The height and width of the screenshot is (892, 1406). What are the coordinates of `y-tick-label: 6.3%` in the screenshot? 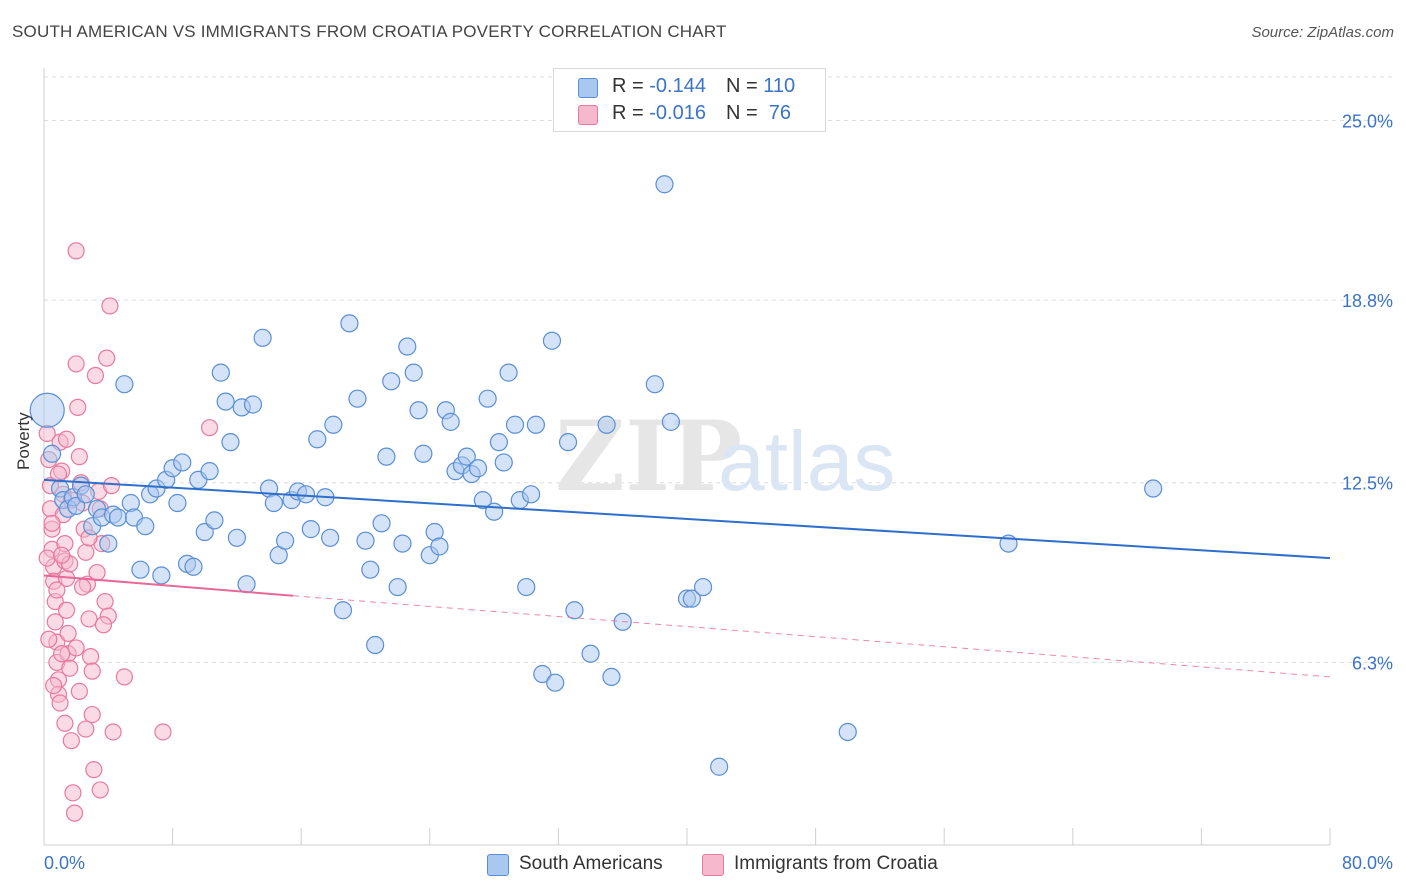 It's located at (1372, 663).